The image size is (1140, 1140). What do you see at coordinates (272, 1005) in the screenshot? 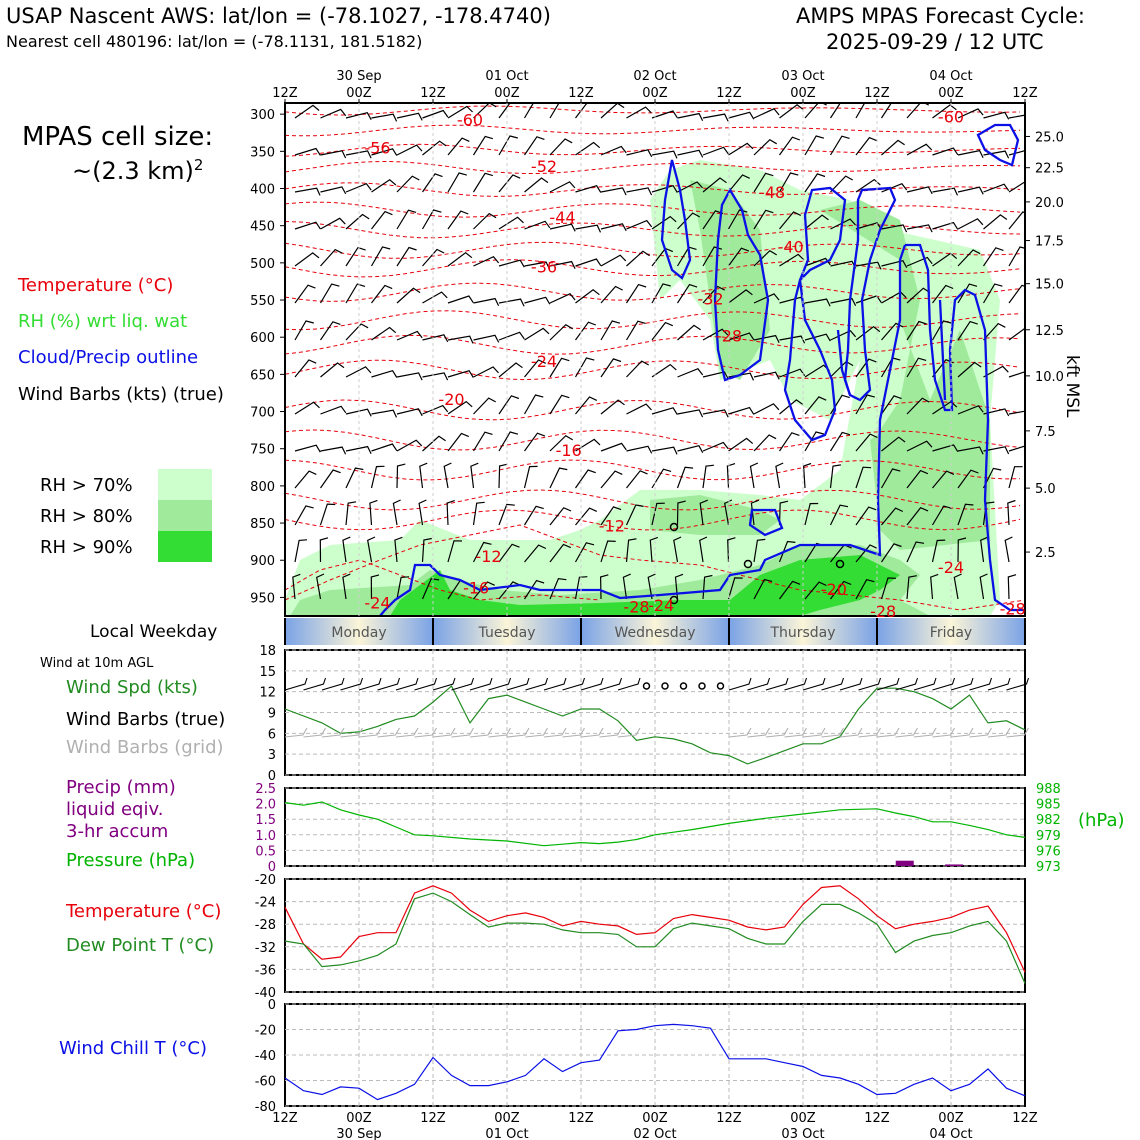
I see `panel-y-tick: 0` at bounding box center [272, 1005].